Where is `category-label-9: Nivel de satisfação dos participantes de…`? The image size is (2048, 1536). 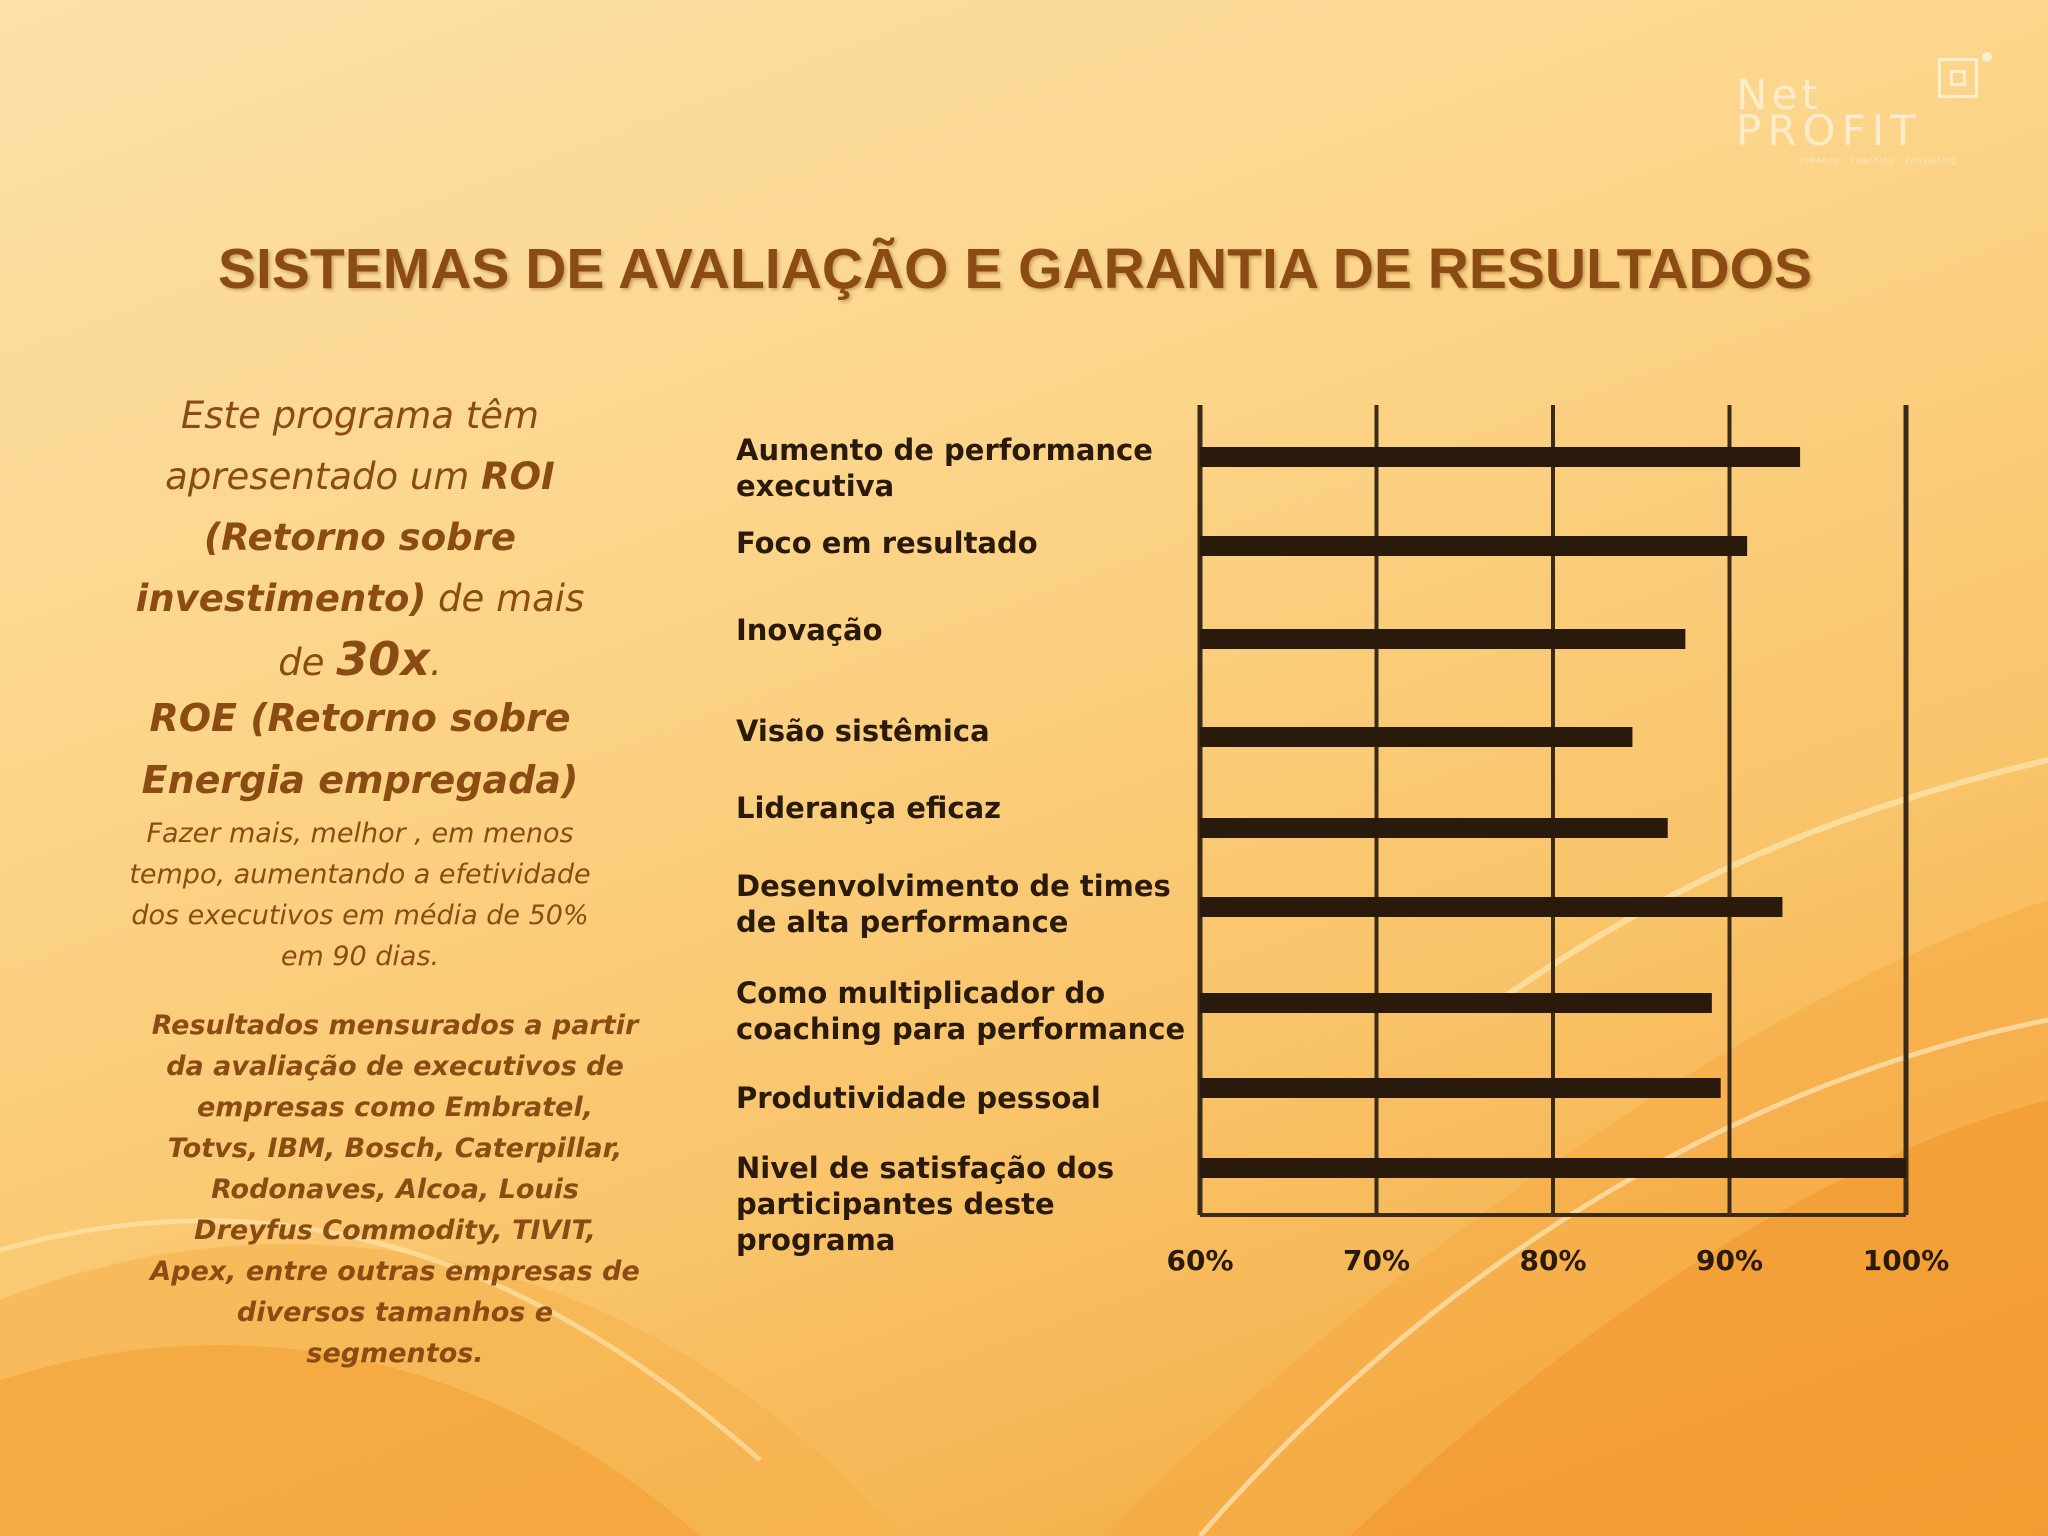 category-label-9: Nivel de satisfação dos participantes de… is located at coordinates (925, 1204).